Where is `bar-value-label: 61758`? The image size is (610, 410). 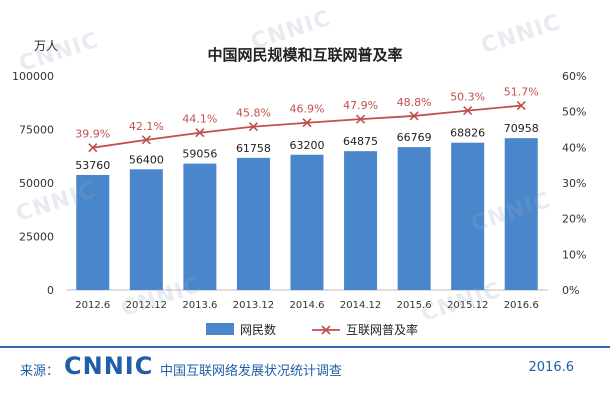
bar-value-label: 61758 is located at coordinates (253, 148).